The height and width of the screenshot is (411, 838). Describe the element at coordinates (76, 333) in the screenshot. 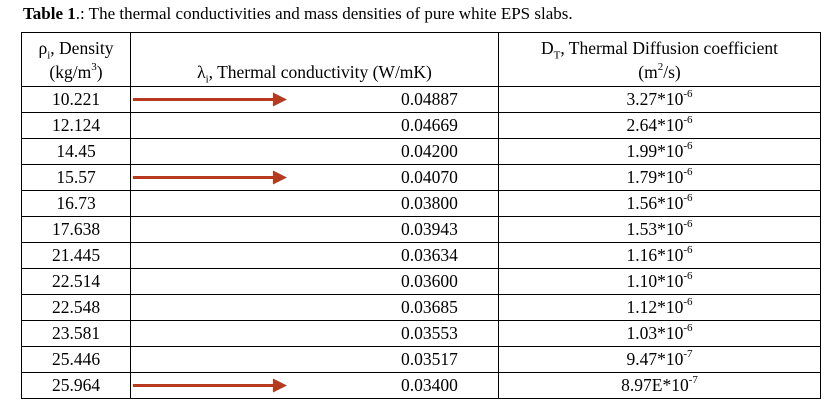

I see `density-cell: 23.581` at that location.